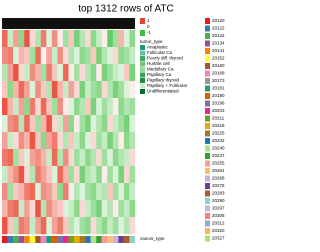 This screenshot has width=320, height=252. Describe the element at coordinates (218, 170) in the screenshot. I see `sample-label: 20261` at that location.